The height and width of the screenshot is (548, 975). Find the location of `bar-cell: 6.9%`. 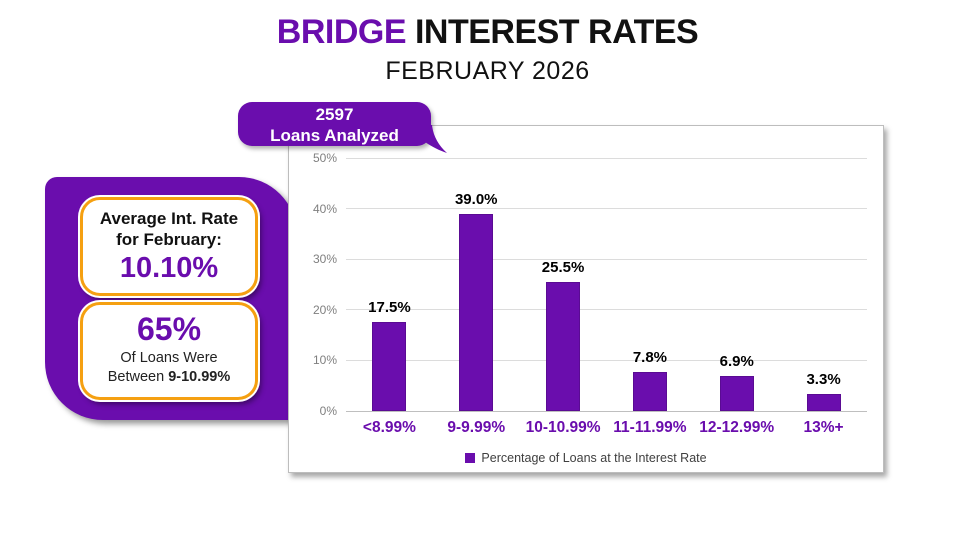

bar-cell: 6.9% is located at coordinates (736, 284).